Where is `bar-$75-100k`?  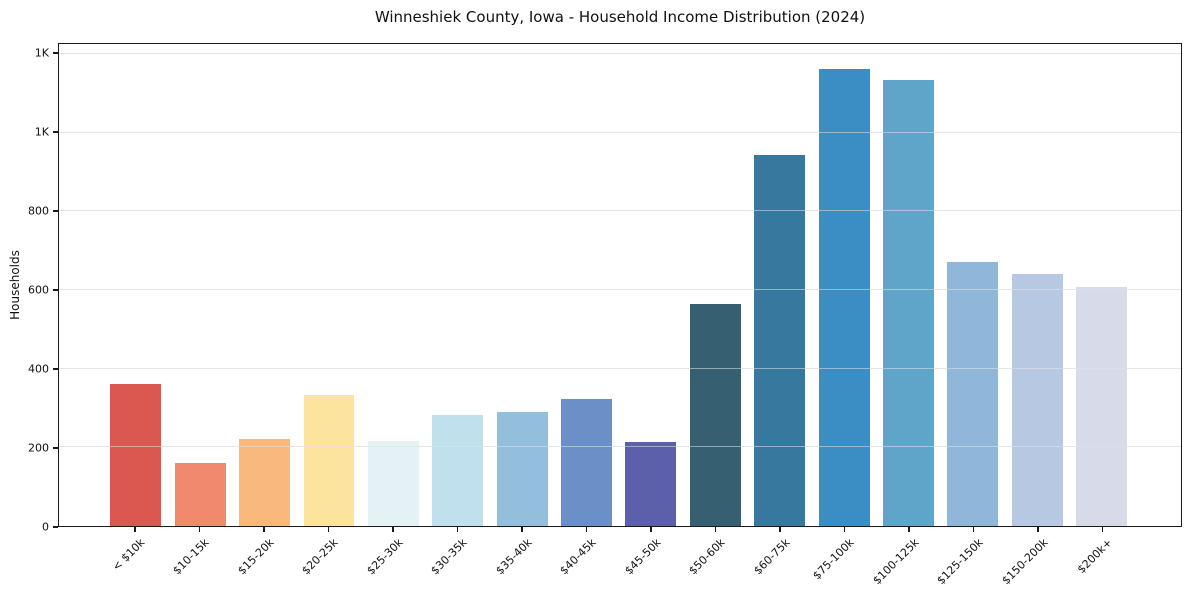 bar-$75-100k is located at coordinates (844, 297).